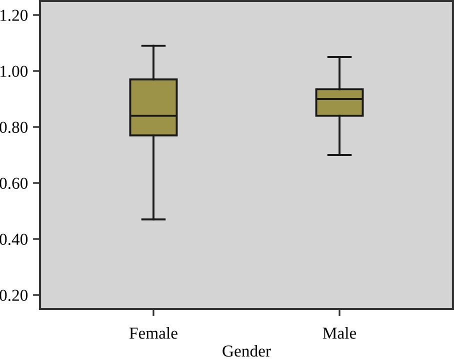 This screenshot has height=359, width=454. Describe the element at coordinates (14, 184) in the screenshot. I see `y-tick-label: 0.60` at that location.